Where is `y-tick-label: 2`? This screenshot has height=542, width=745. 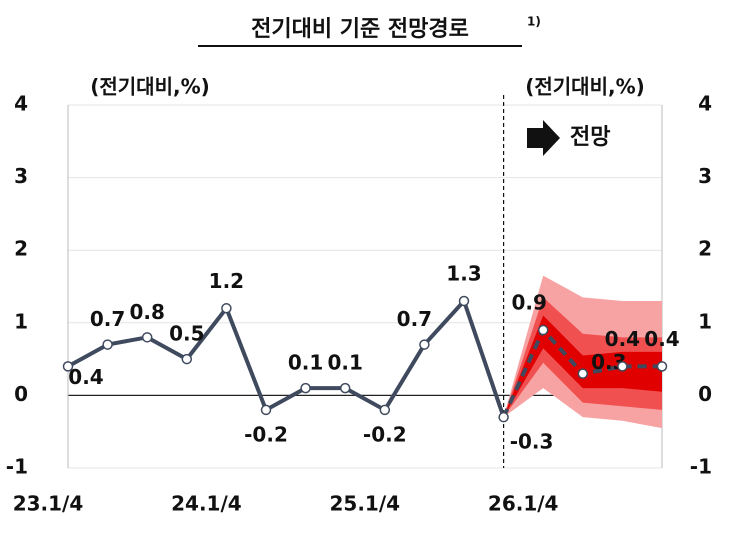
y-tick-label: 2 is located at coordinates (21, 249).